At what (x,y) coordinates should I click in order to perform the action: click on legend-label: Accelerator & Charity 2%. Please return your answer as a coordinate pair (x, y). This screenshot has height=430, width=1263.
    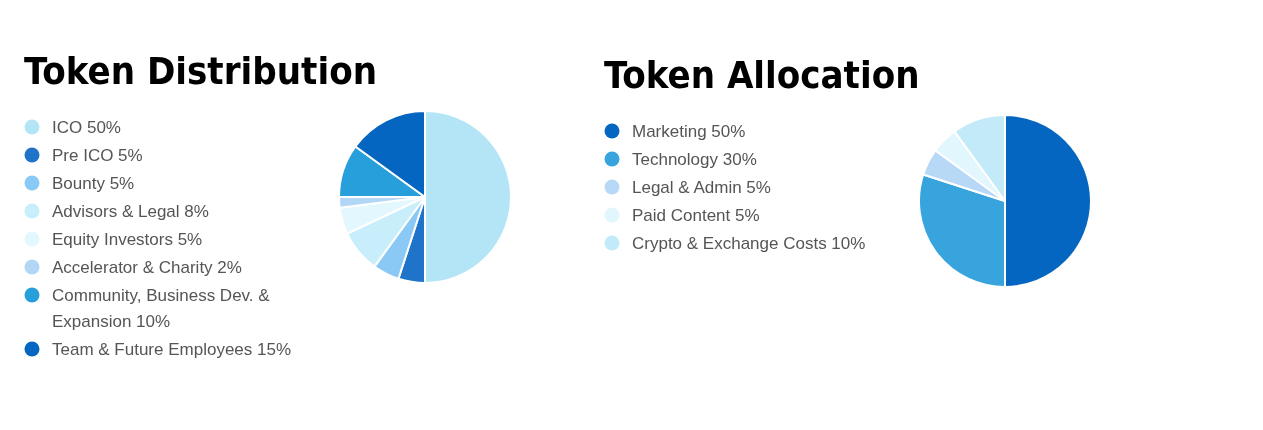
    Looking at the image, I should click on (147, 267).